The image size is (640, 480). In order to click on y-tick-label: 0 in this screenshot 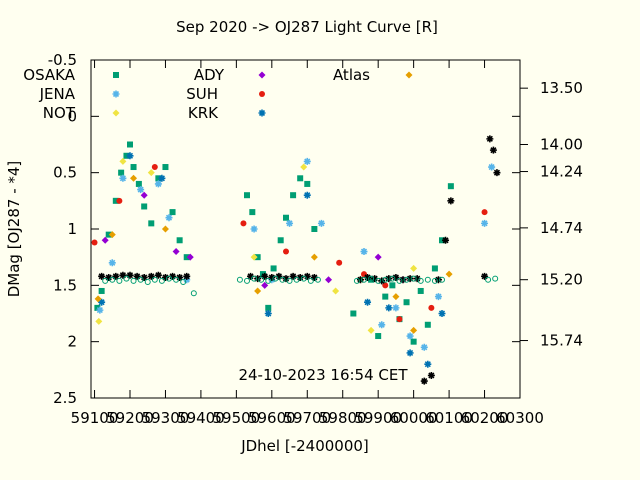, I will do `click(72, 116)`.